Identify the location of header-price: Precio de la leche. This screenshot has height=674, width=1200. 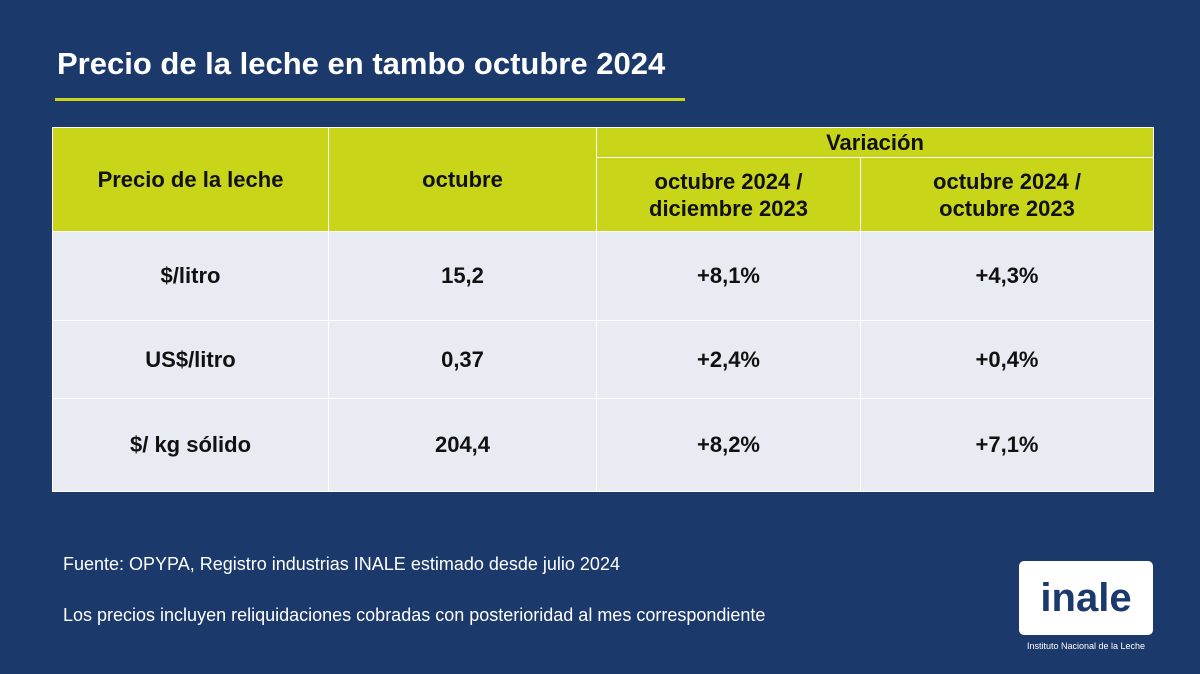
(190, 179).